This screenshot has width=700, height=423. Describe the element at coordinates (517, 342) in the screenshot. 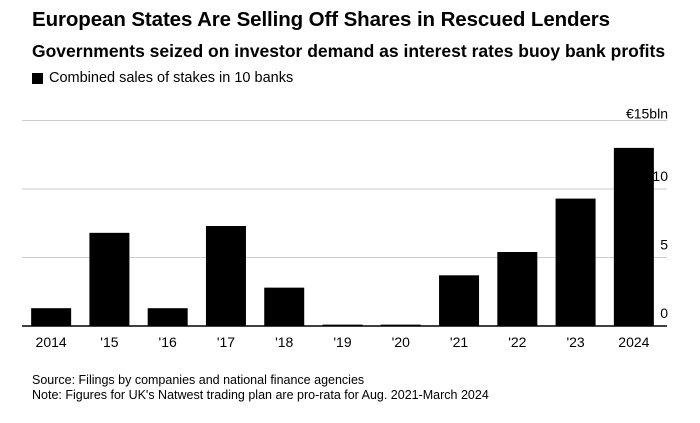

I see `x-tick-label: '22` at that location.